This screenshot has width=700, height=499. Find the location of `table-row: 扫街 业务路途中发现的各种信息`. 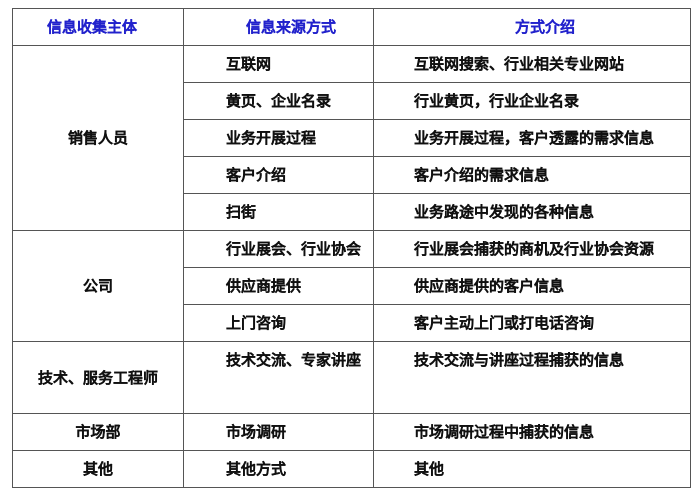

table-row: 扫街 业务路途中发现的各种信息 is located at coordinates (352, 212).